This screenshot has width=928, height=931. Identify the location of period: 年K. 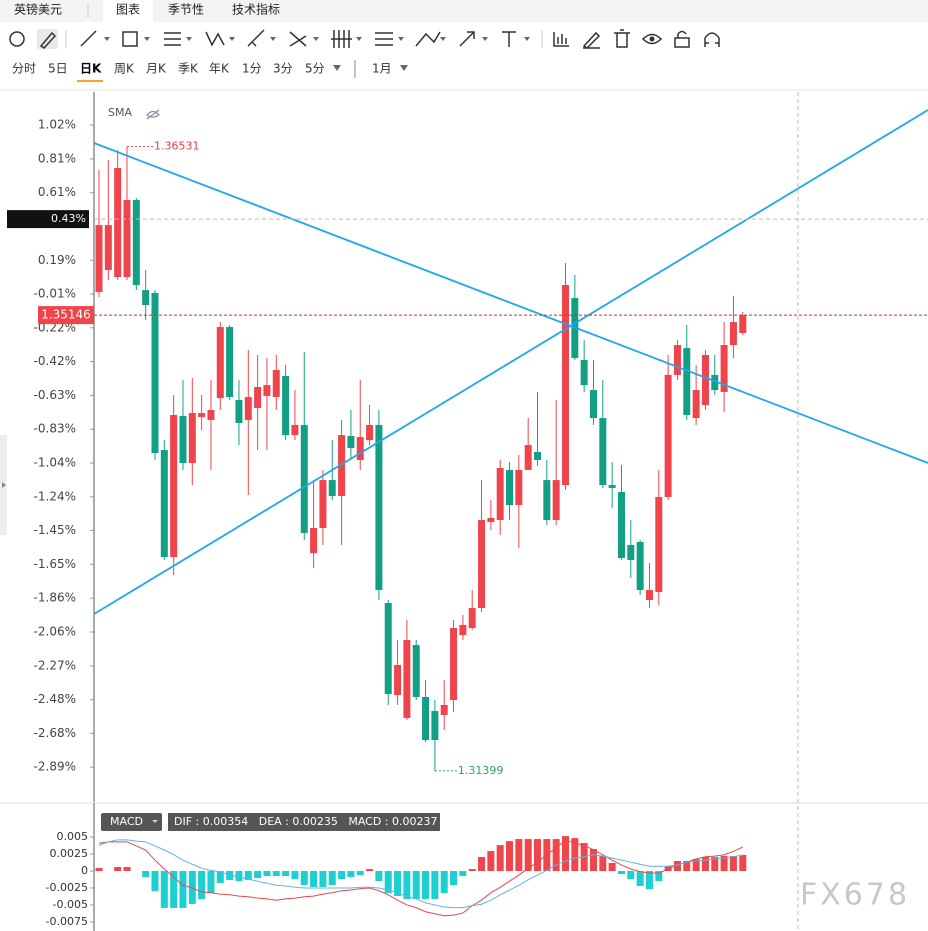
(219, 69).